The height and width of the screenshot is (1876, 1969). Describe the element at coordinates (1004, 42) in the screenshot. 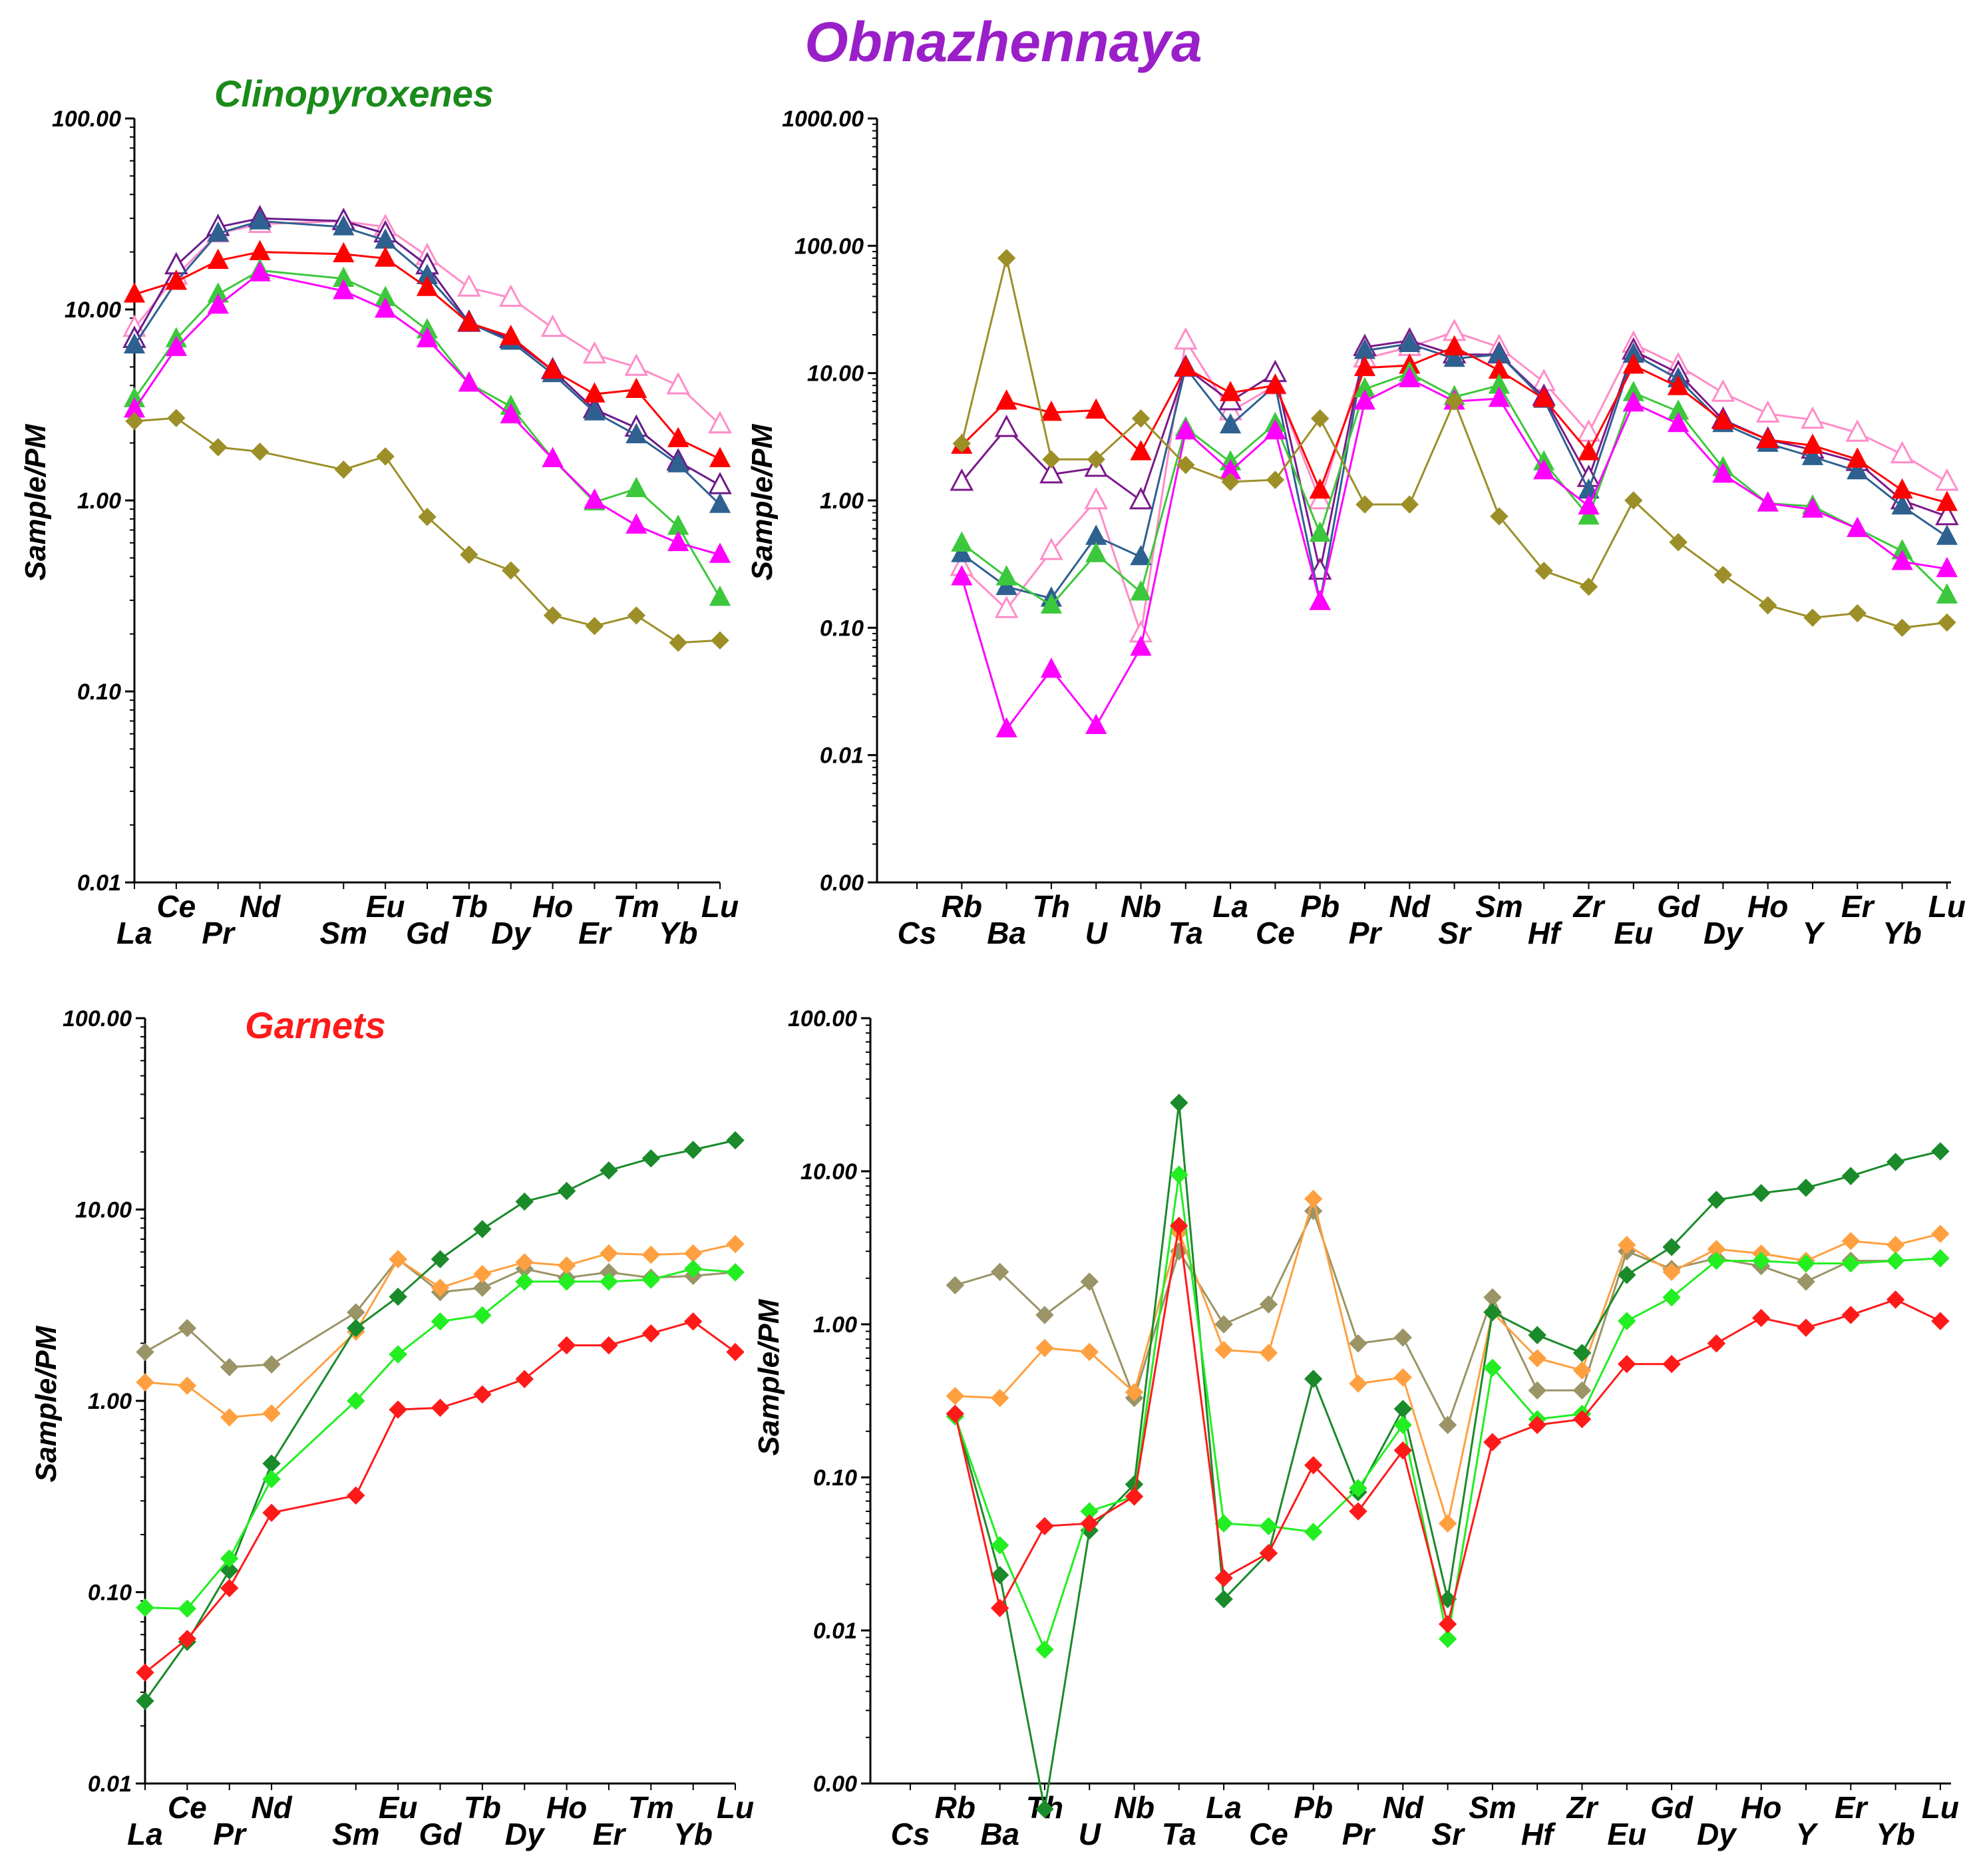

I see `main-title: Obnazhennaya` at that location.